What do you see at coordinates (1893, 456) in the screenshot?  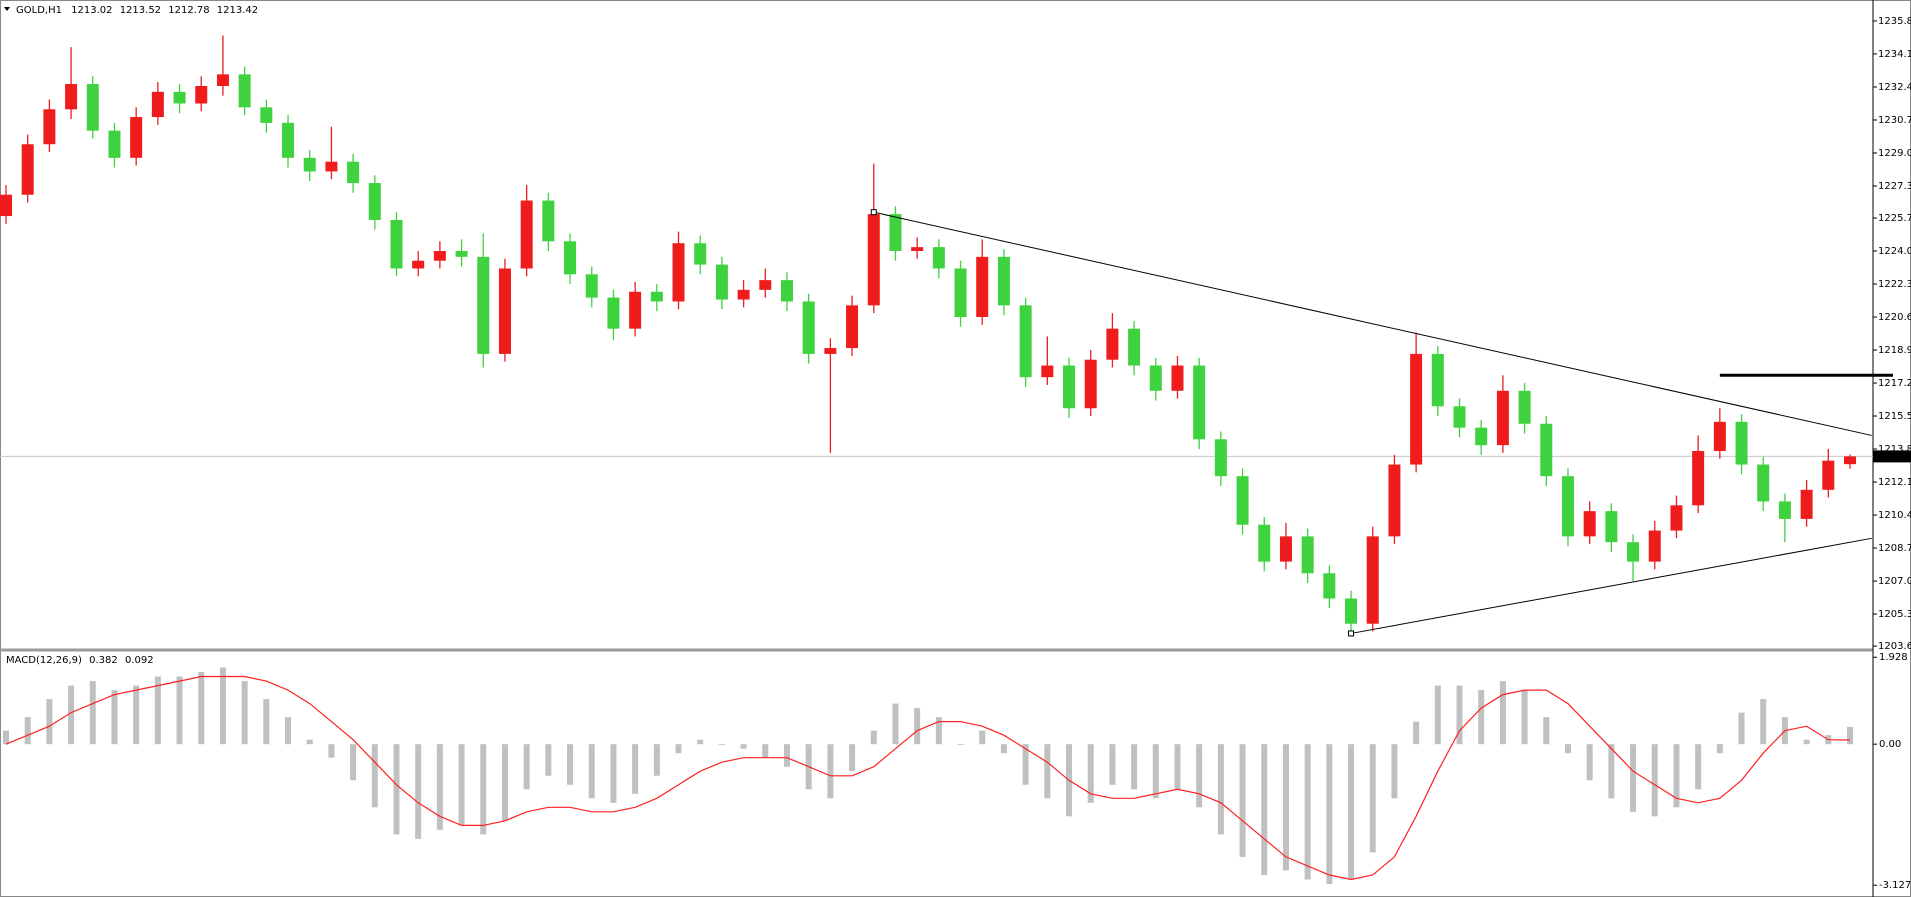 I see `price-box-label: 1213.42` at bounding box center [1893, 456].